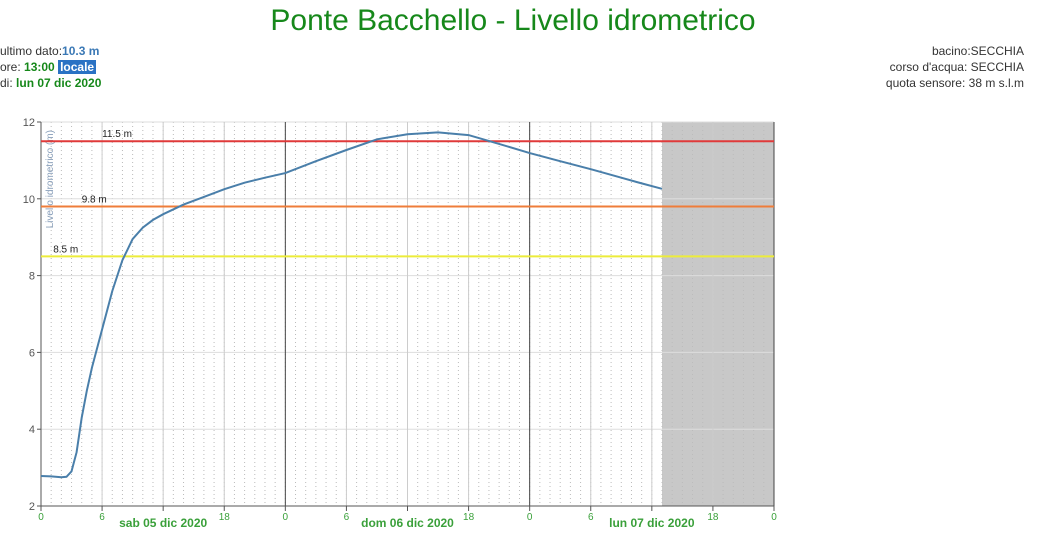  I want to click on value: 10.3 m, so click(81, 51).